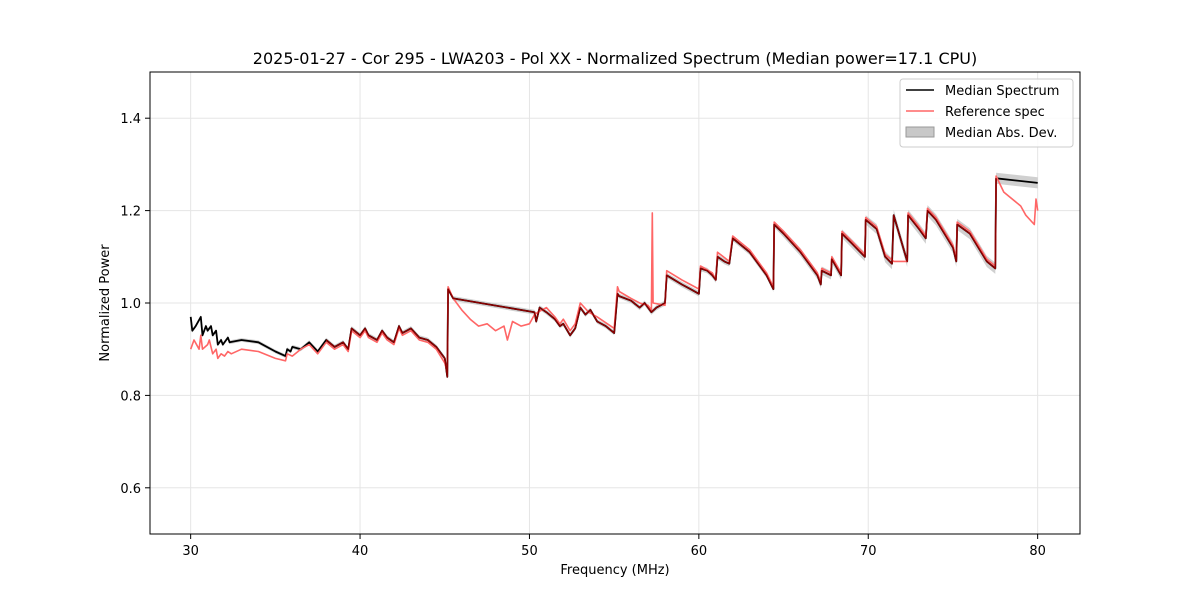  I want to click on legend-median-label: Median Spectrum, so click(1002, 91).